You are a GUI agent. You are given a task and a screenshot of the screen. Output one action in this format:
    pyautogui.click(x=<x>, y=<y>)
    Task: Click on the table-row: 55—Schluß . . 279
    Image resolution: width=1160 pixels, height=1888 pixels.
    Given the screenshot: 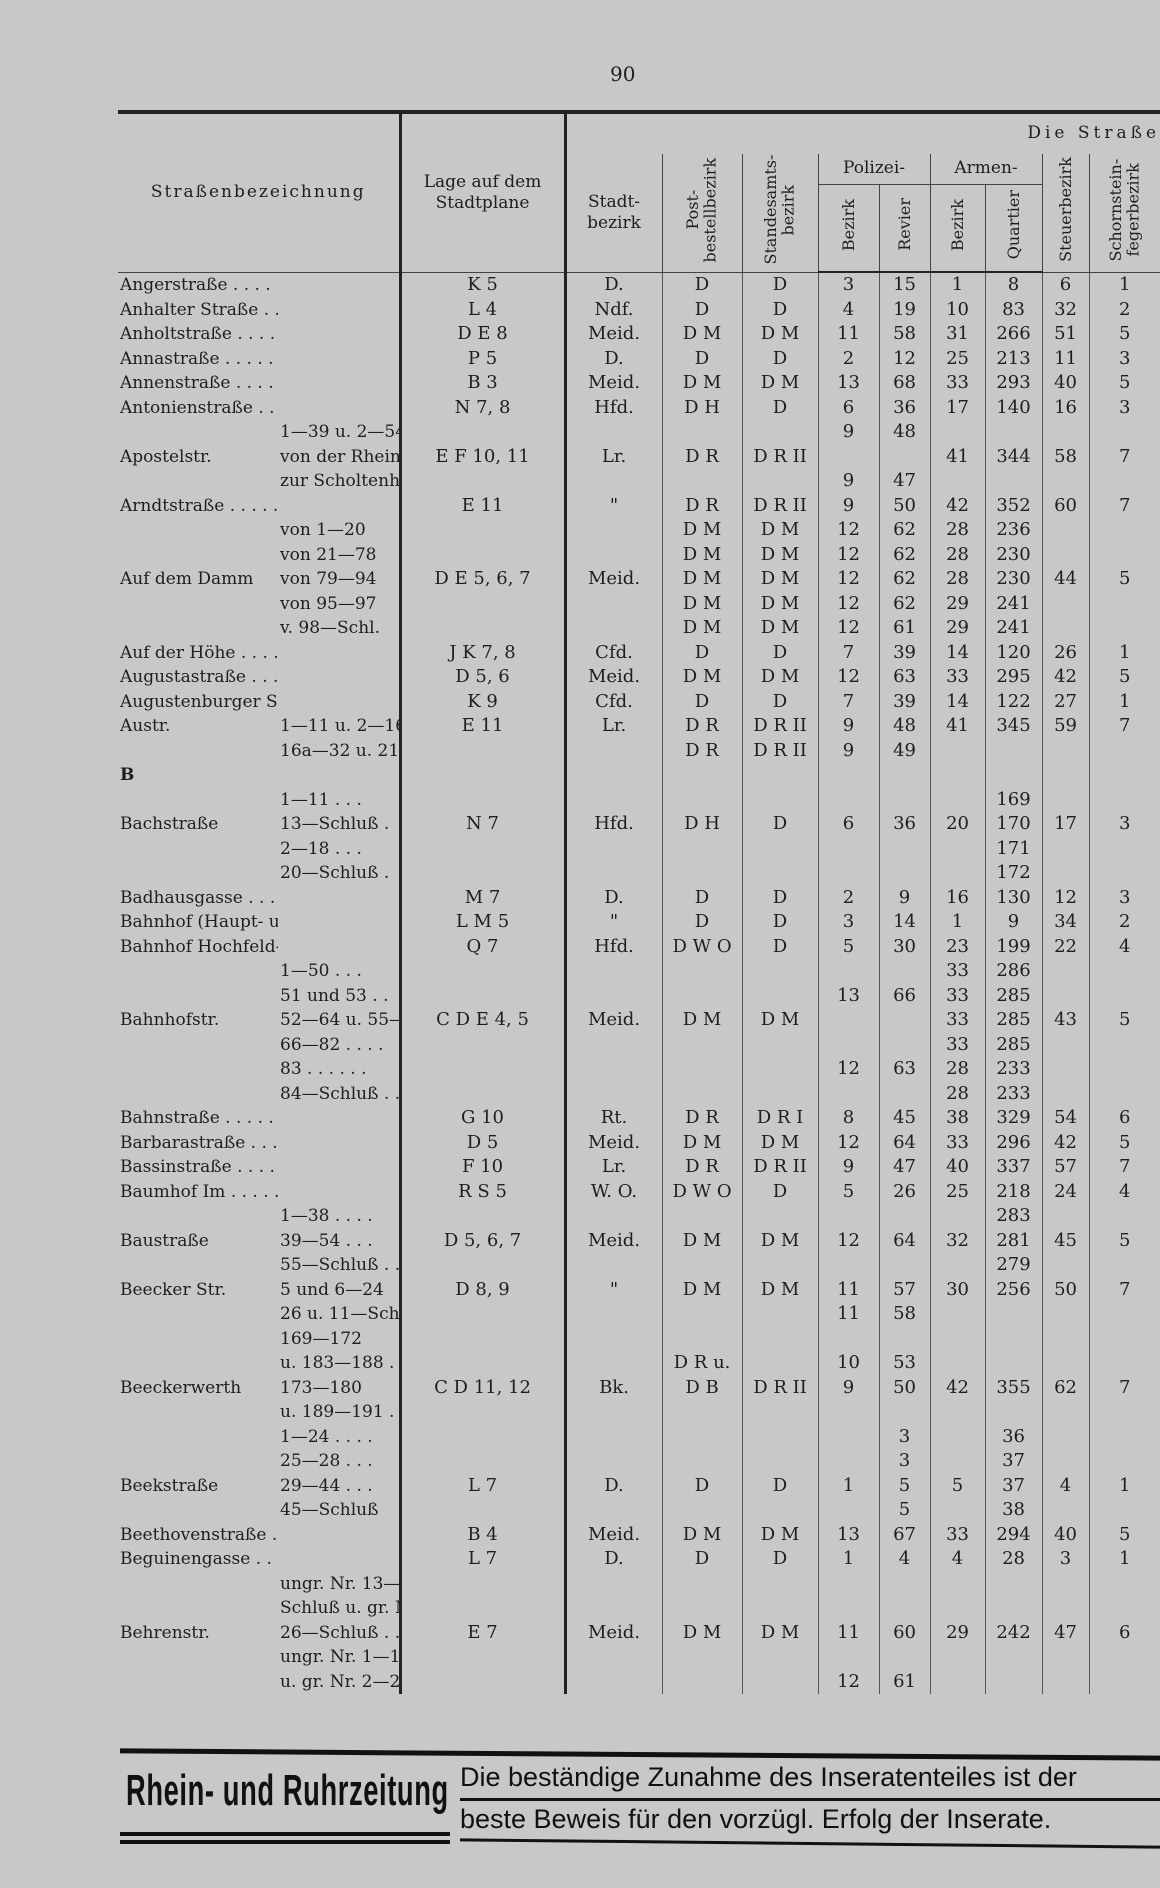 What is the action you would take?
    pyautogui.click(x=639, y=1265)
    